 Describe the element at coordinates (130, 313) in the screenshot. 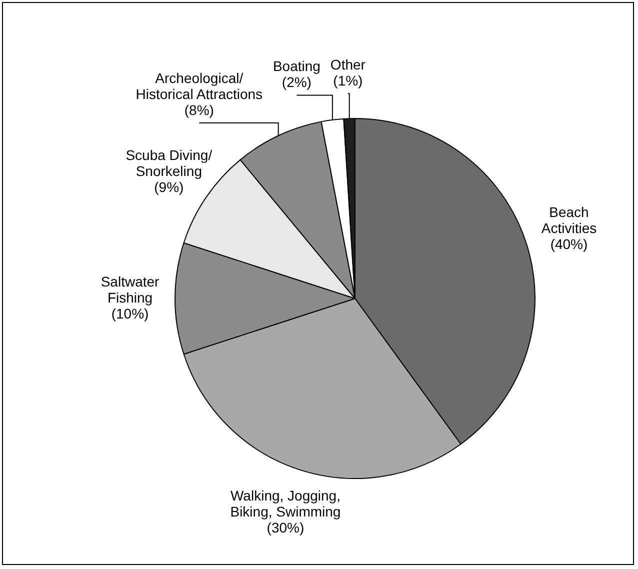

I see `data-label: (10%)` at that location.